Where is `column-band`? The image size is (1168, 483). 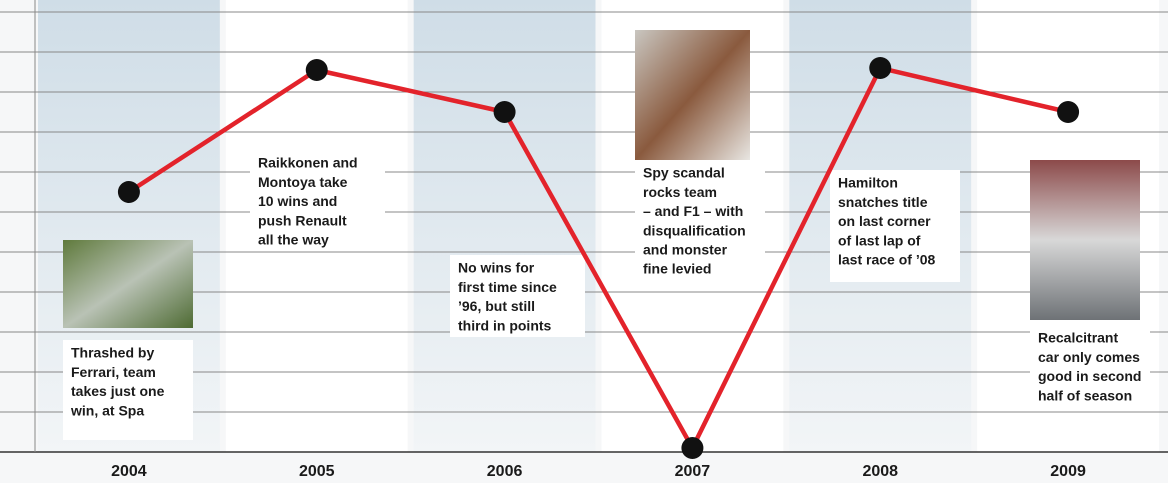
column-band is located at coordinates (504, 226).